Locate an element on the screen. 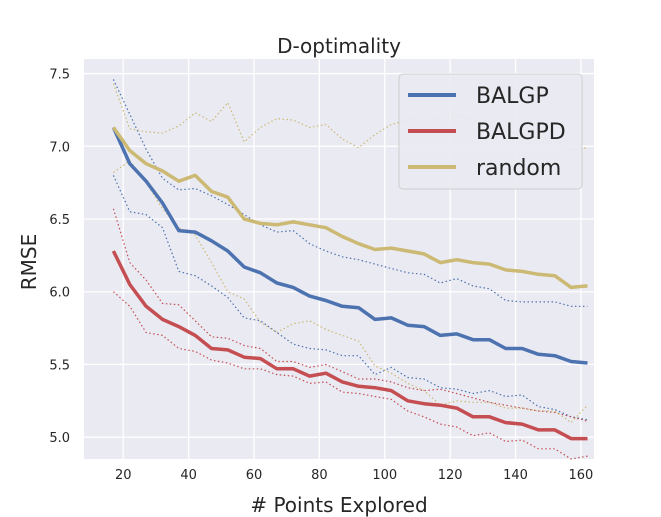  x-tick-label: 20 is located at coordinates (123, 475).